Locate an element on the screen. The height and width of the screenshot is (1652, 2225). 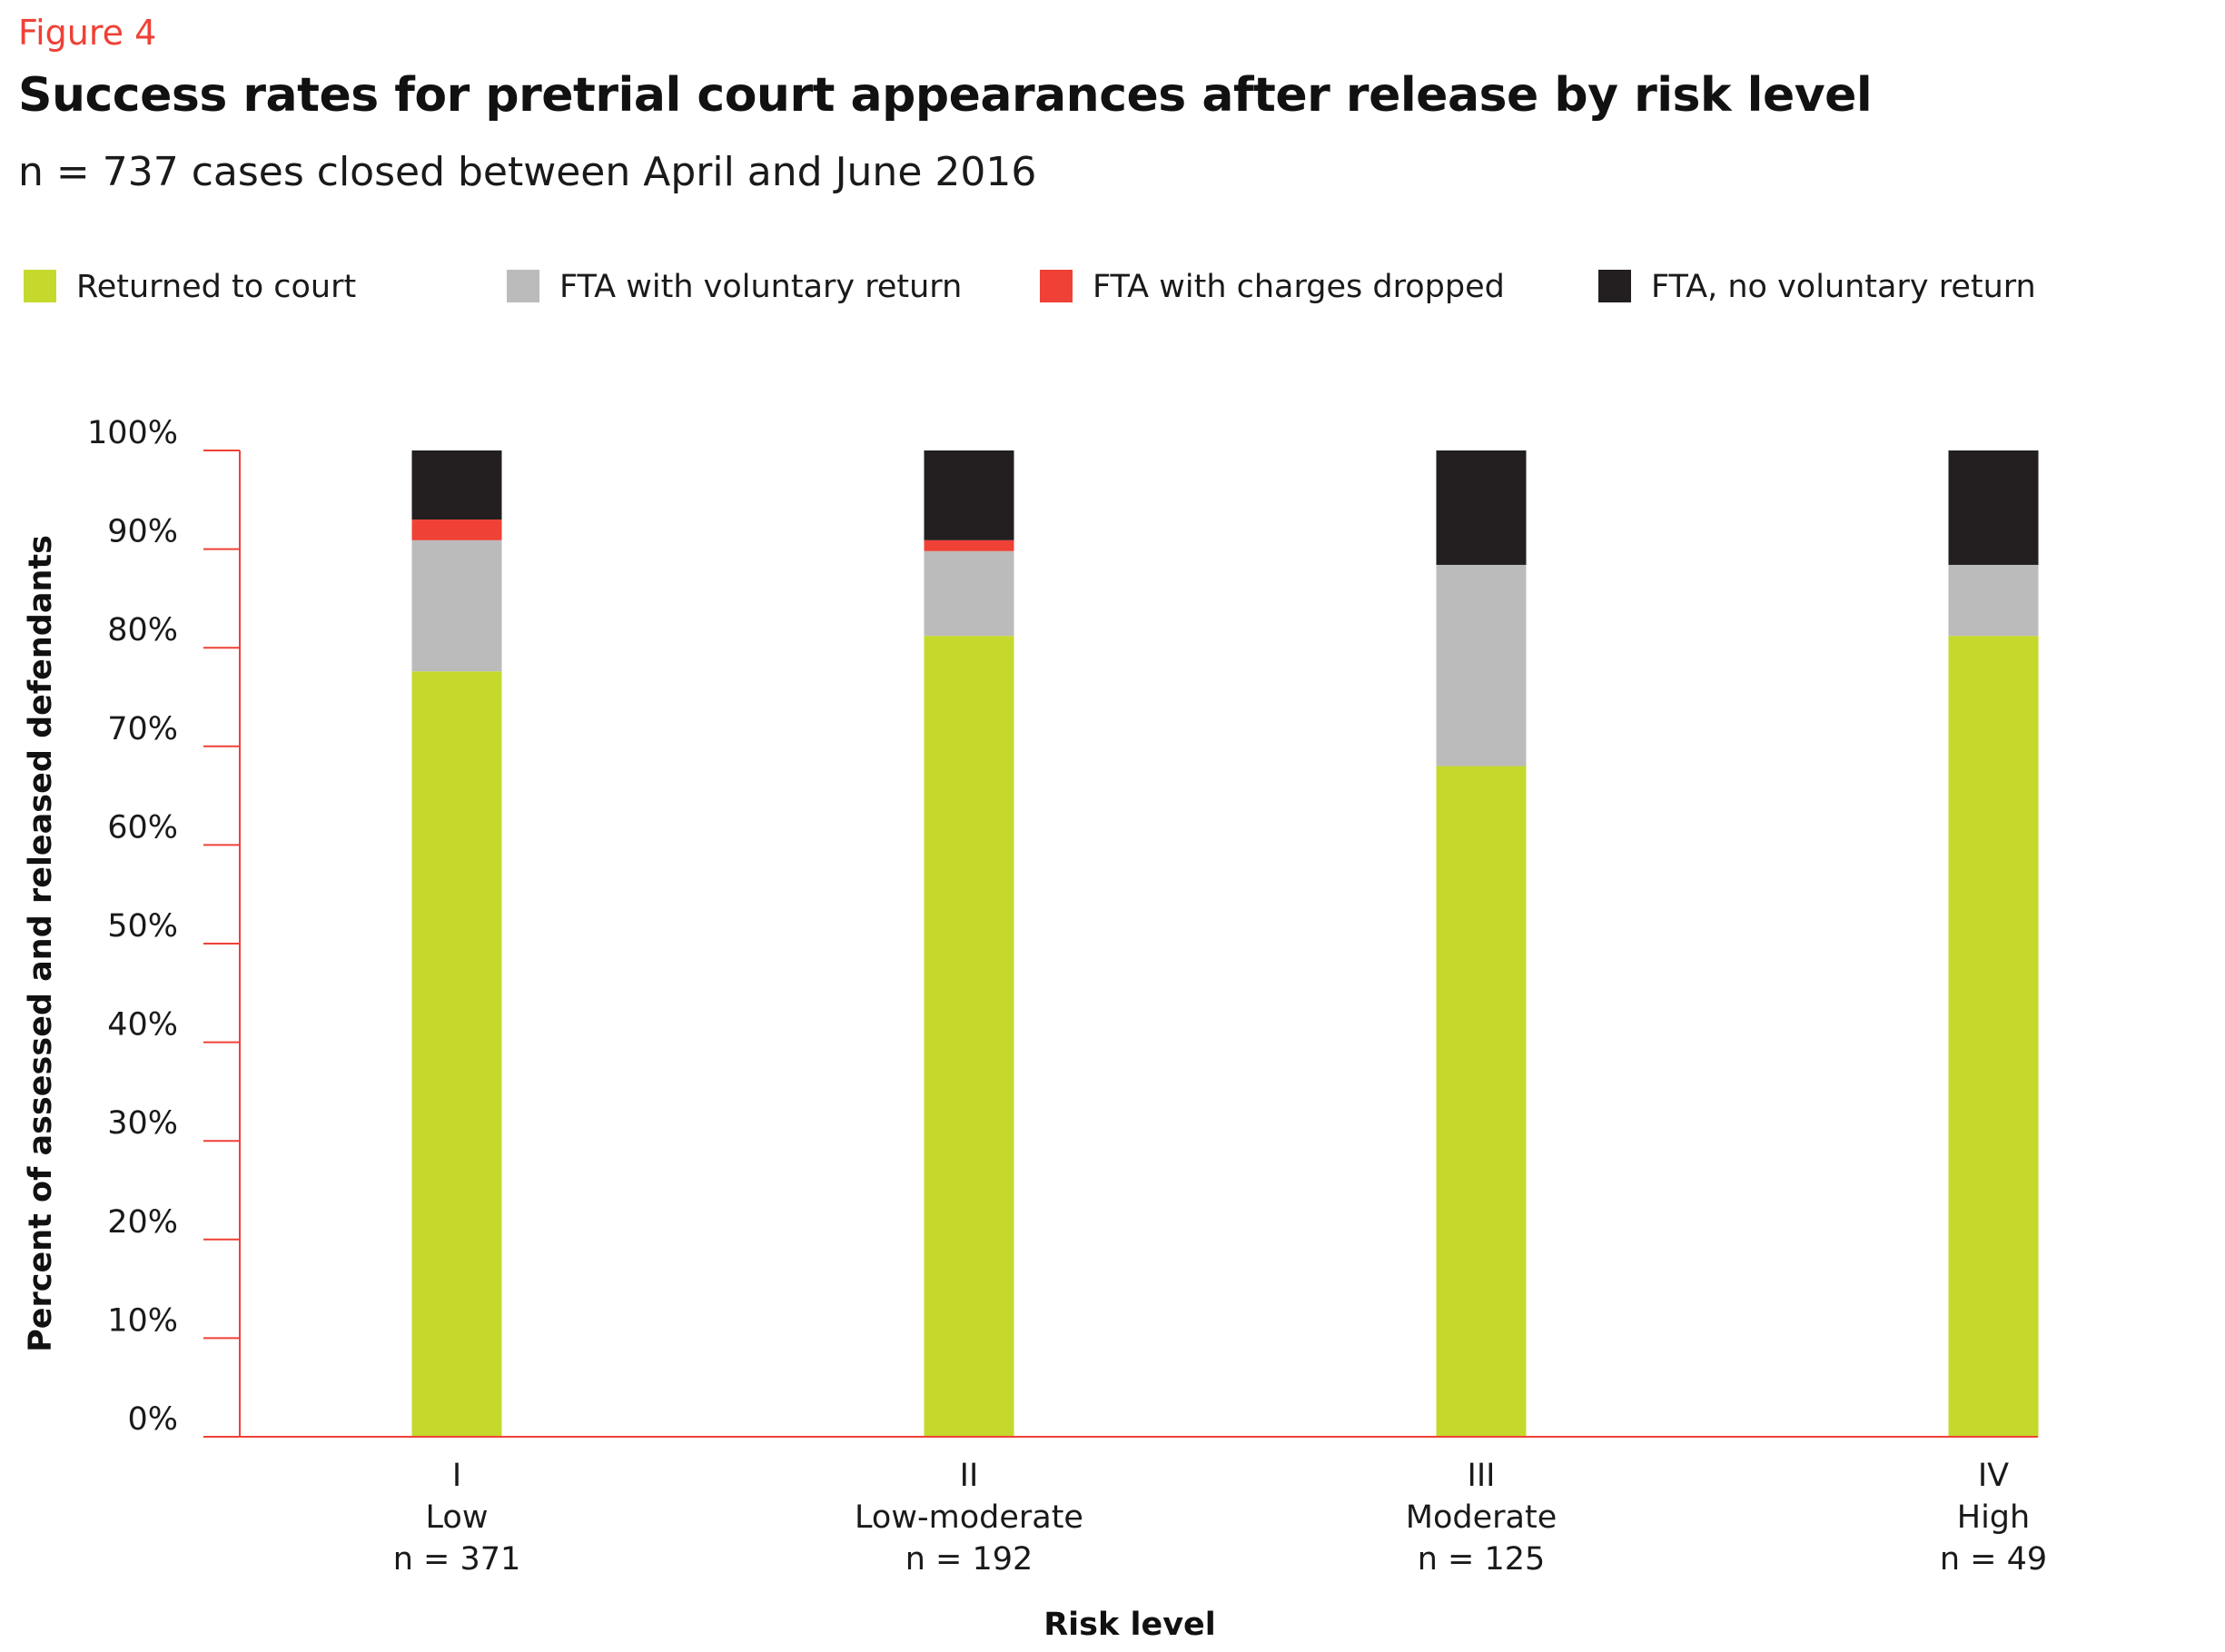
y-tick-label: 60% is located at coordinates (142, 827).